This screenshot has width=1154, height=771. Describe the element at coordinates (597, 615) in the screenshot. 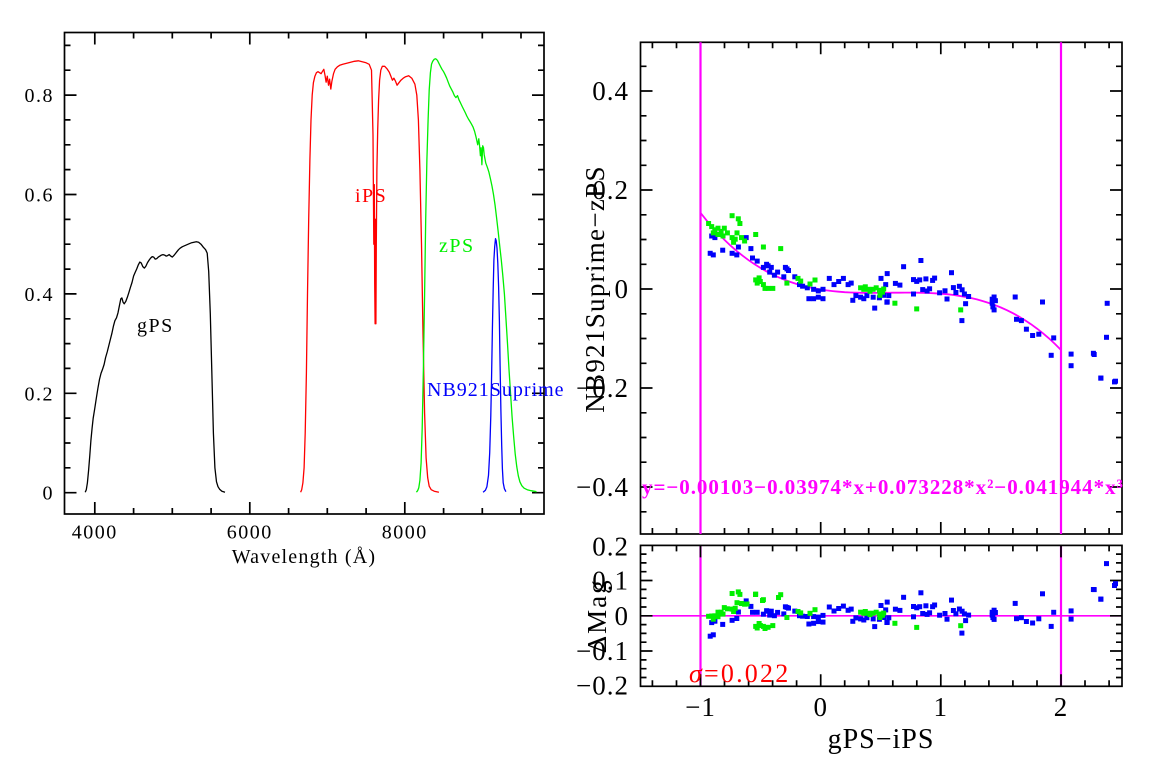

I see `svg-text: ΔMag` at that location.